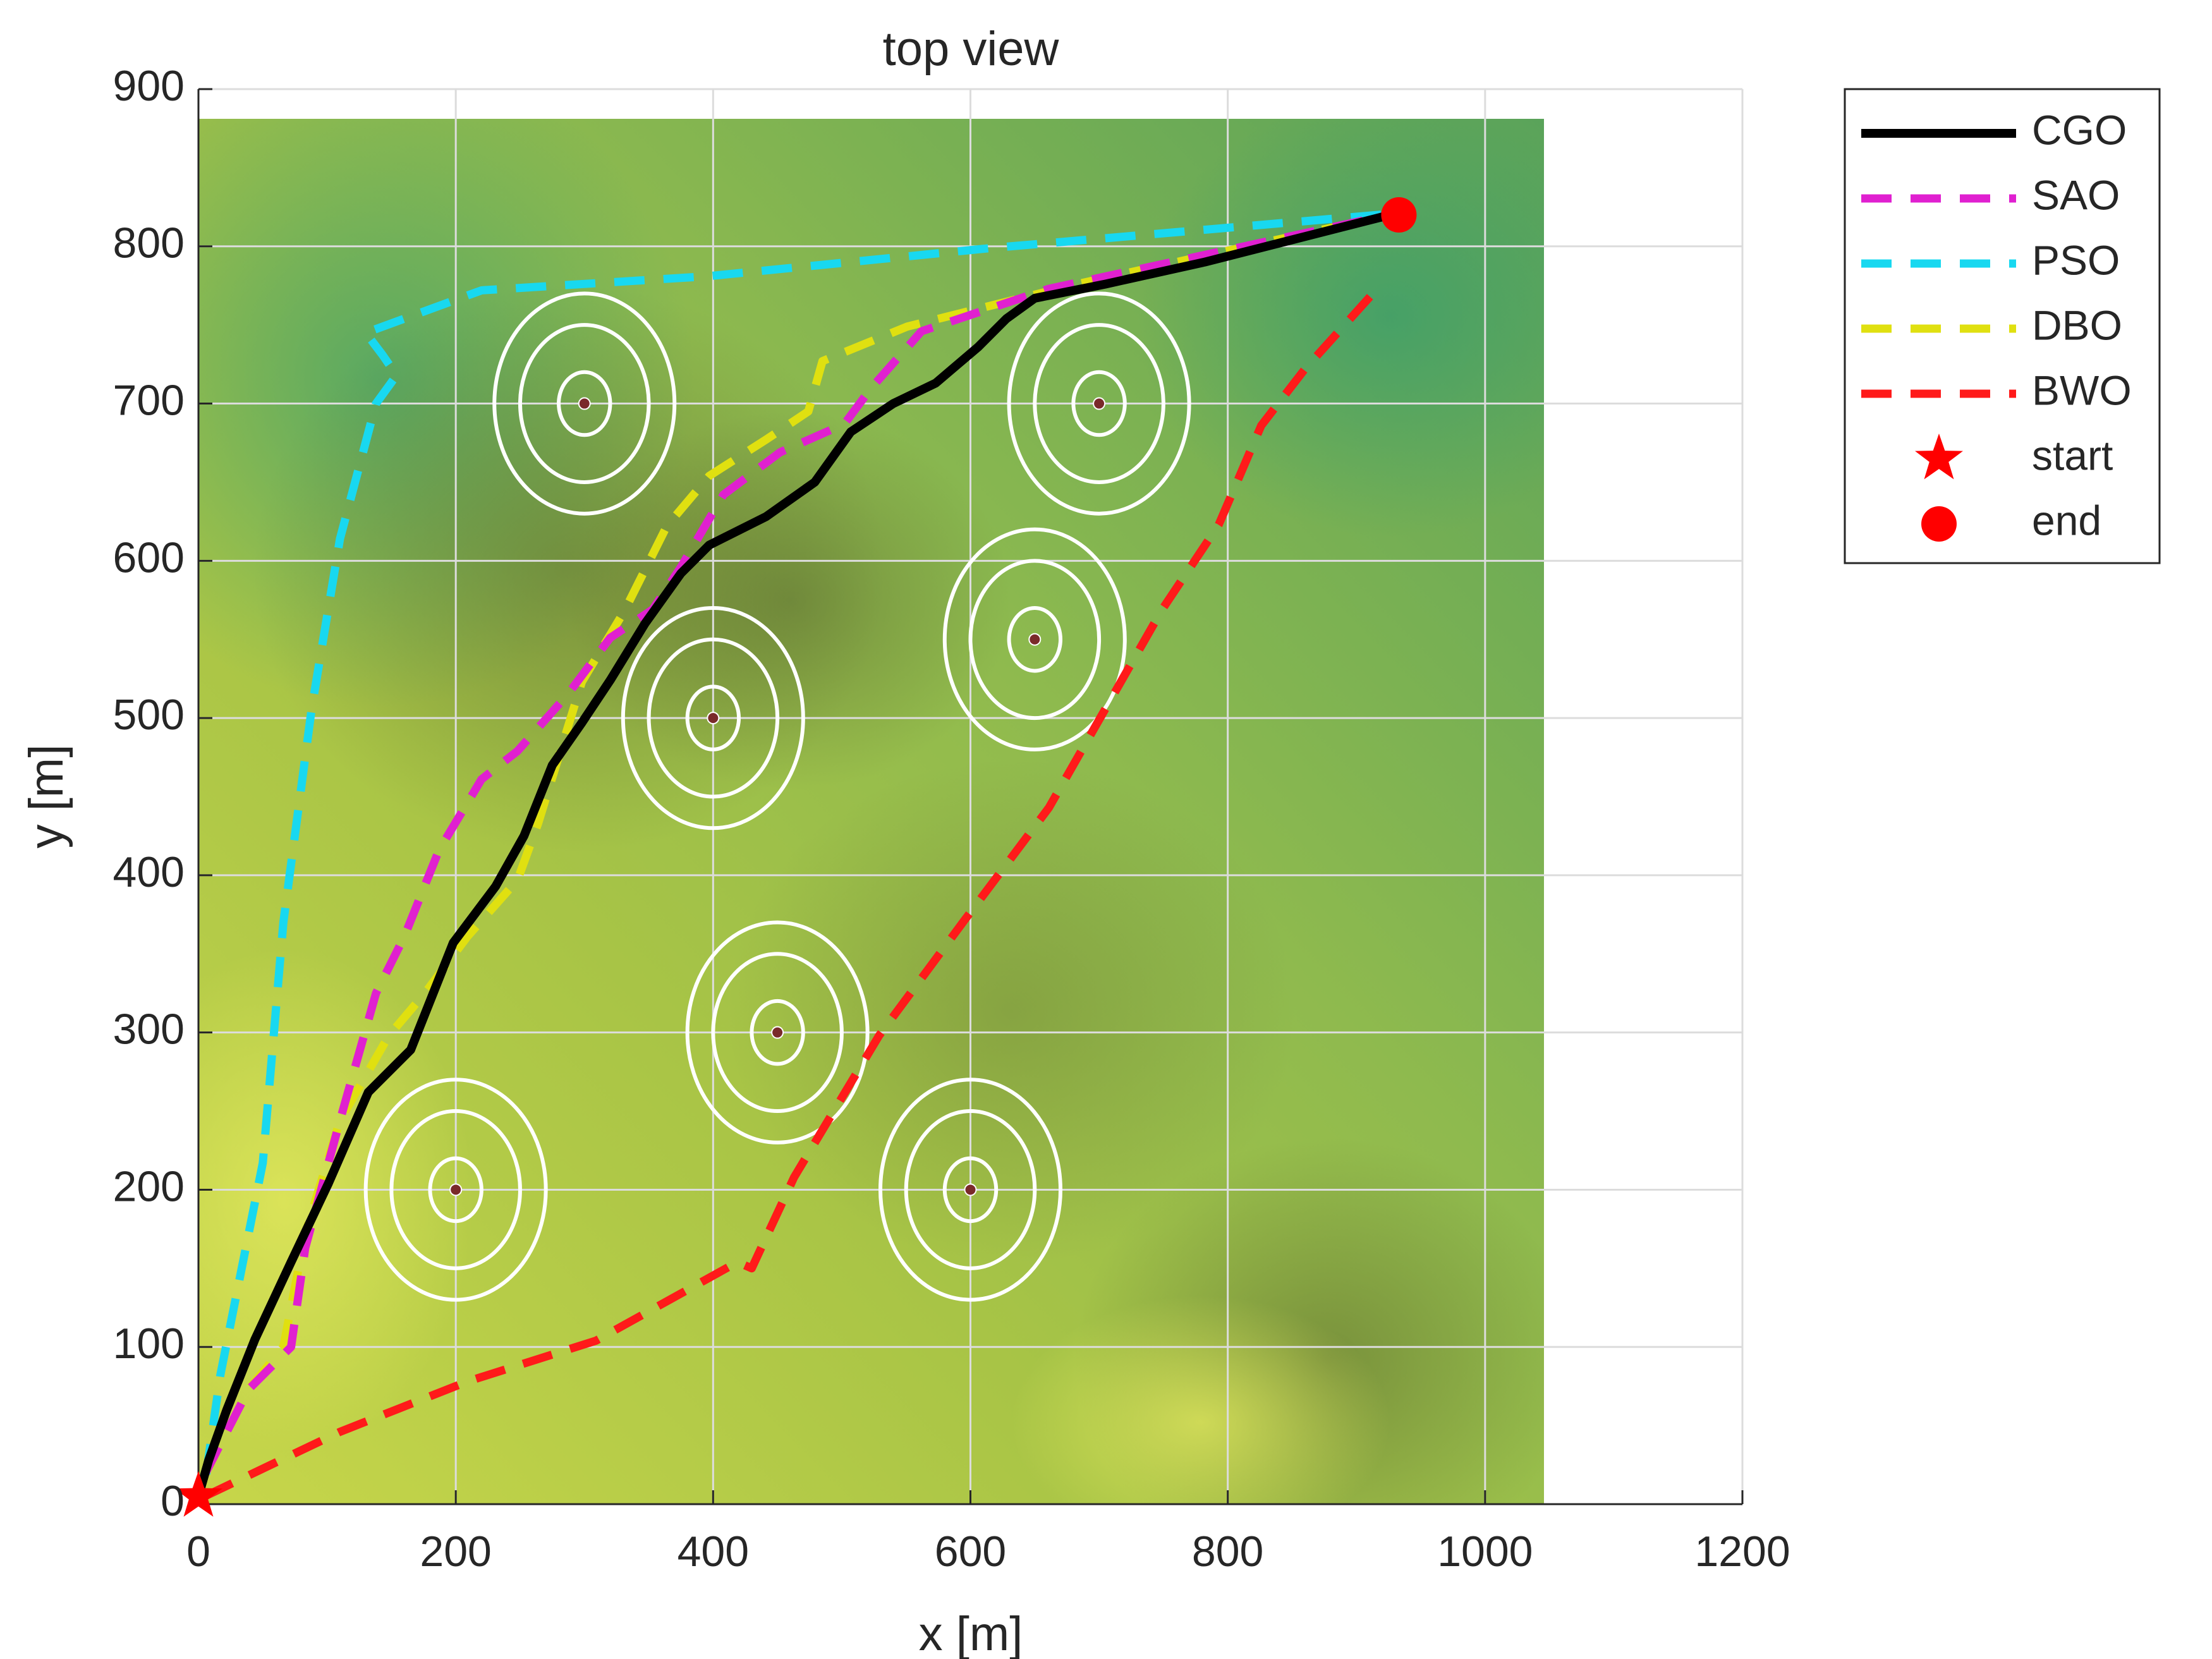  Describe the element at coordinates (2076, 194) in the screenshot. I see `legend-label: SAO` at that location.